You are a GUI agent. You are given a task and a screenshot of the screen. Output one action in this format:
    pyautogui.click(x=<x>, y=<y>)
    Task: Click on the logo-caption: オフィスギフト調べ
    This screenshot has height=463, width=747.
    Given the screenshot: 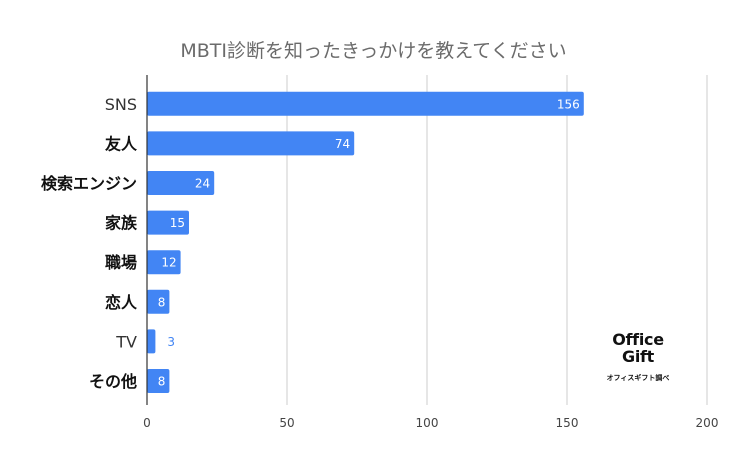 What is the action you would take?
    pyautogui.click(x=638, y=378)
    